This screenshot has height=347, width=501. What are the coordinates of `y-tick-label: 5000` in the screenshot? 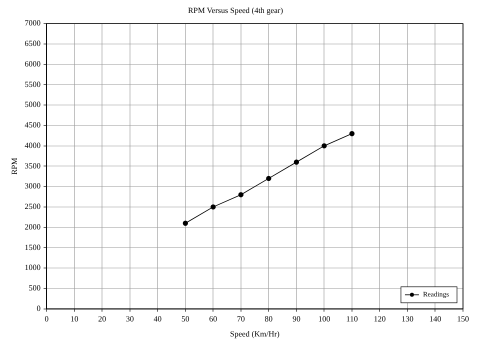 It's located at (32, 105).